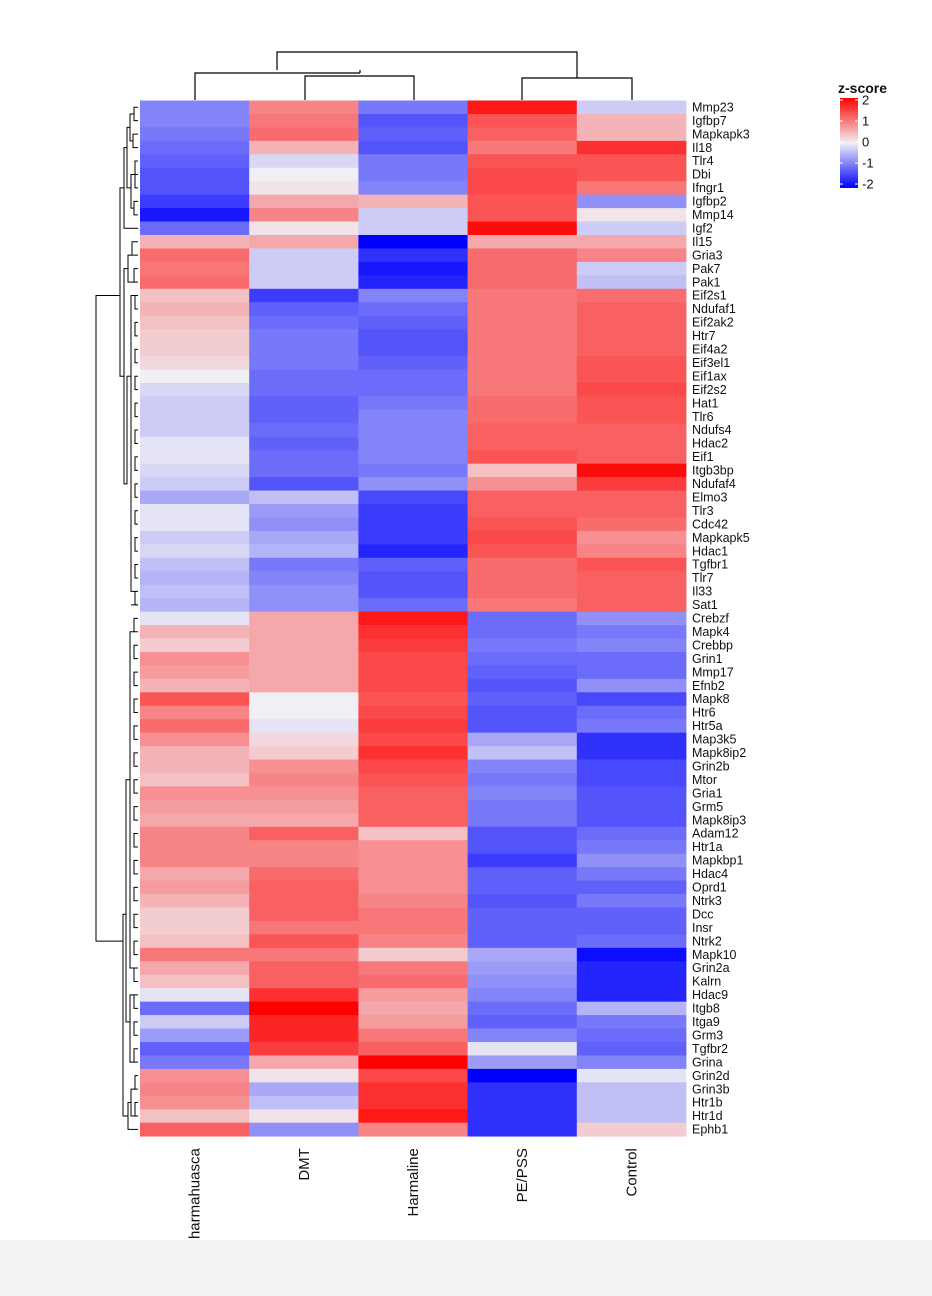  I want to click on row-label: Mapkapk3, so click(721, 134).